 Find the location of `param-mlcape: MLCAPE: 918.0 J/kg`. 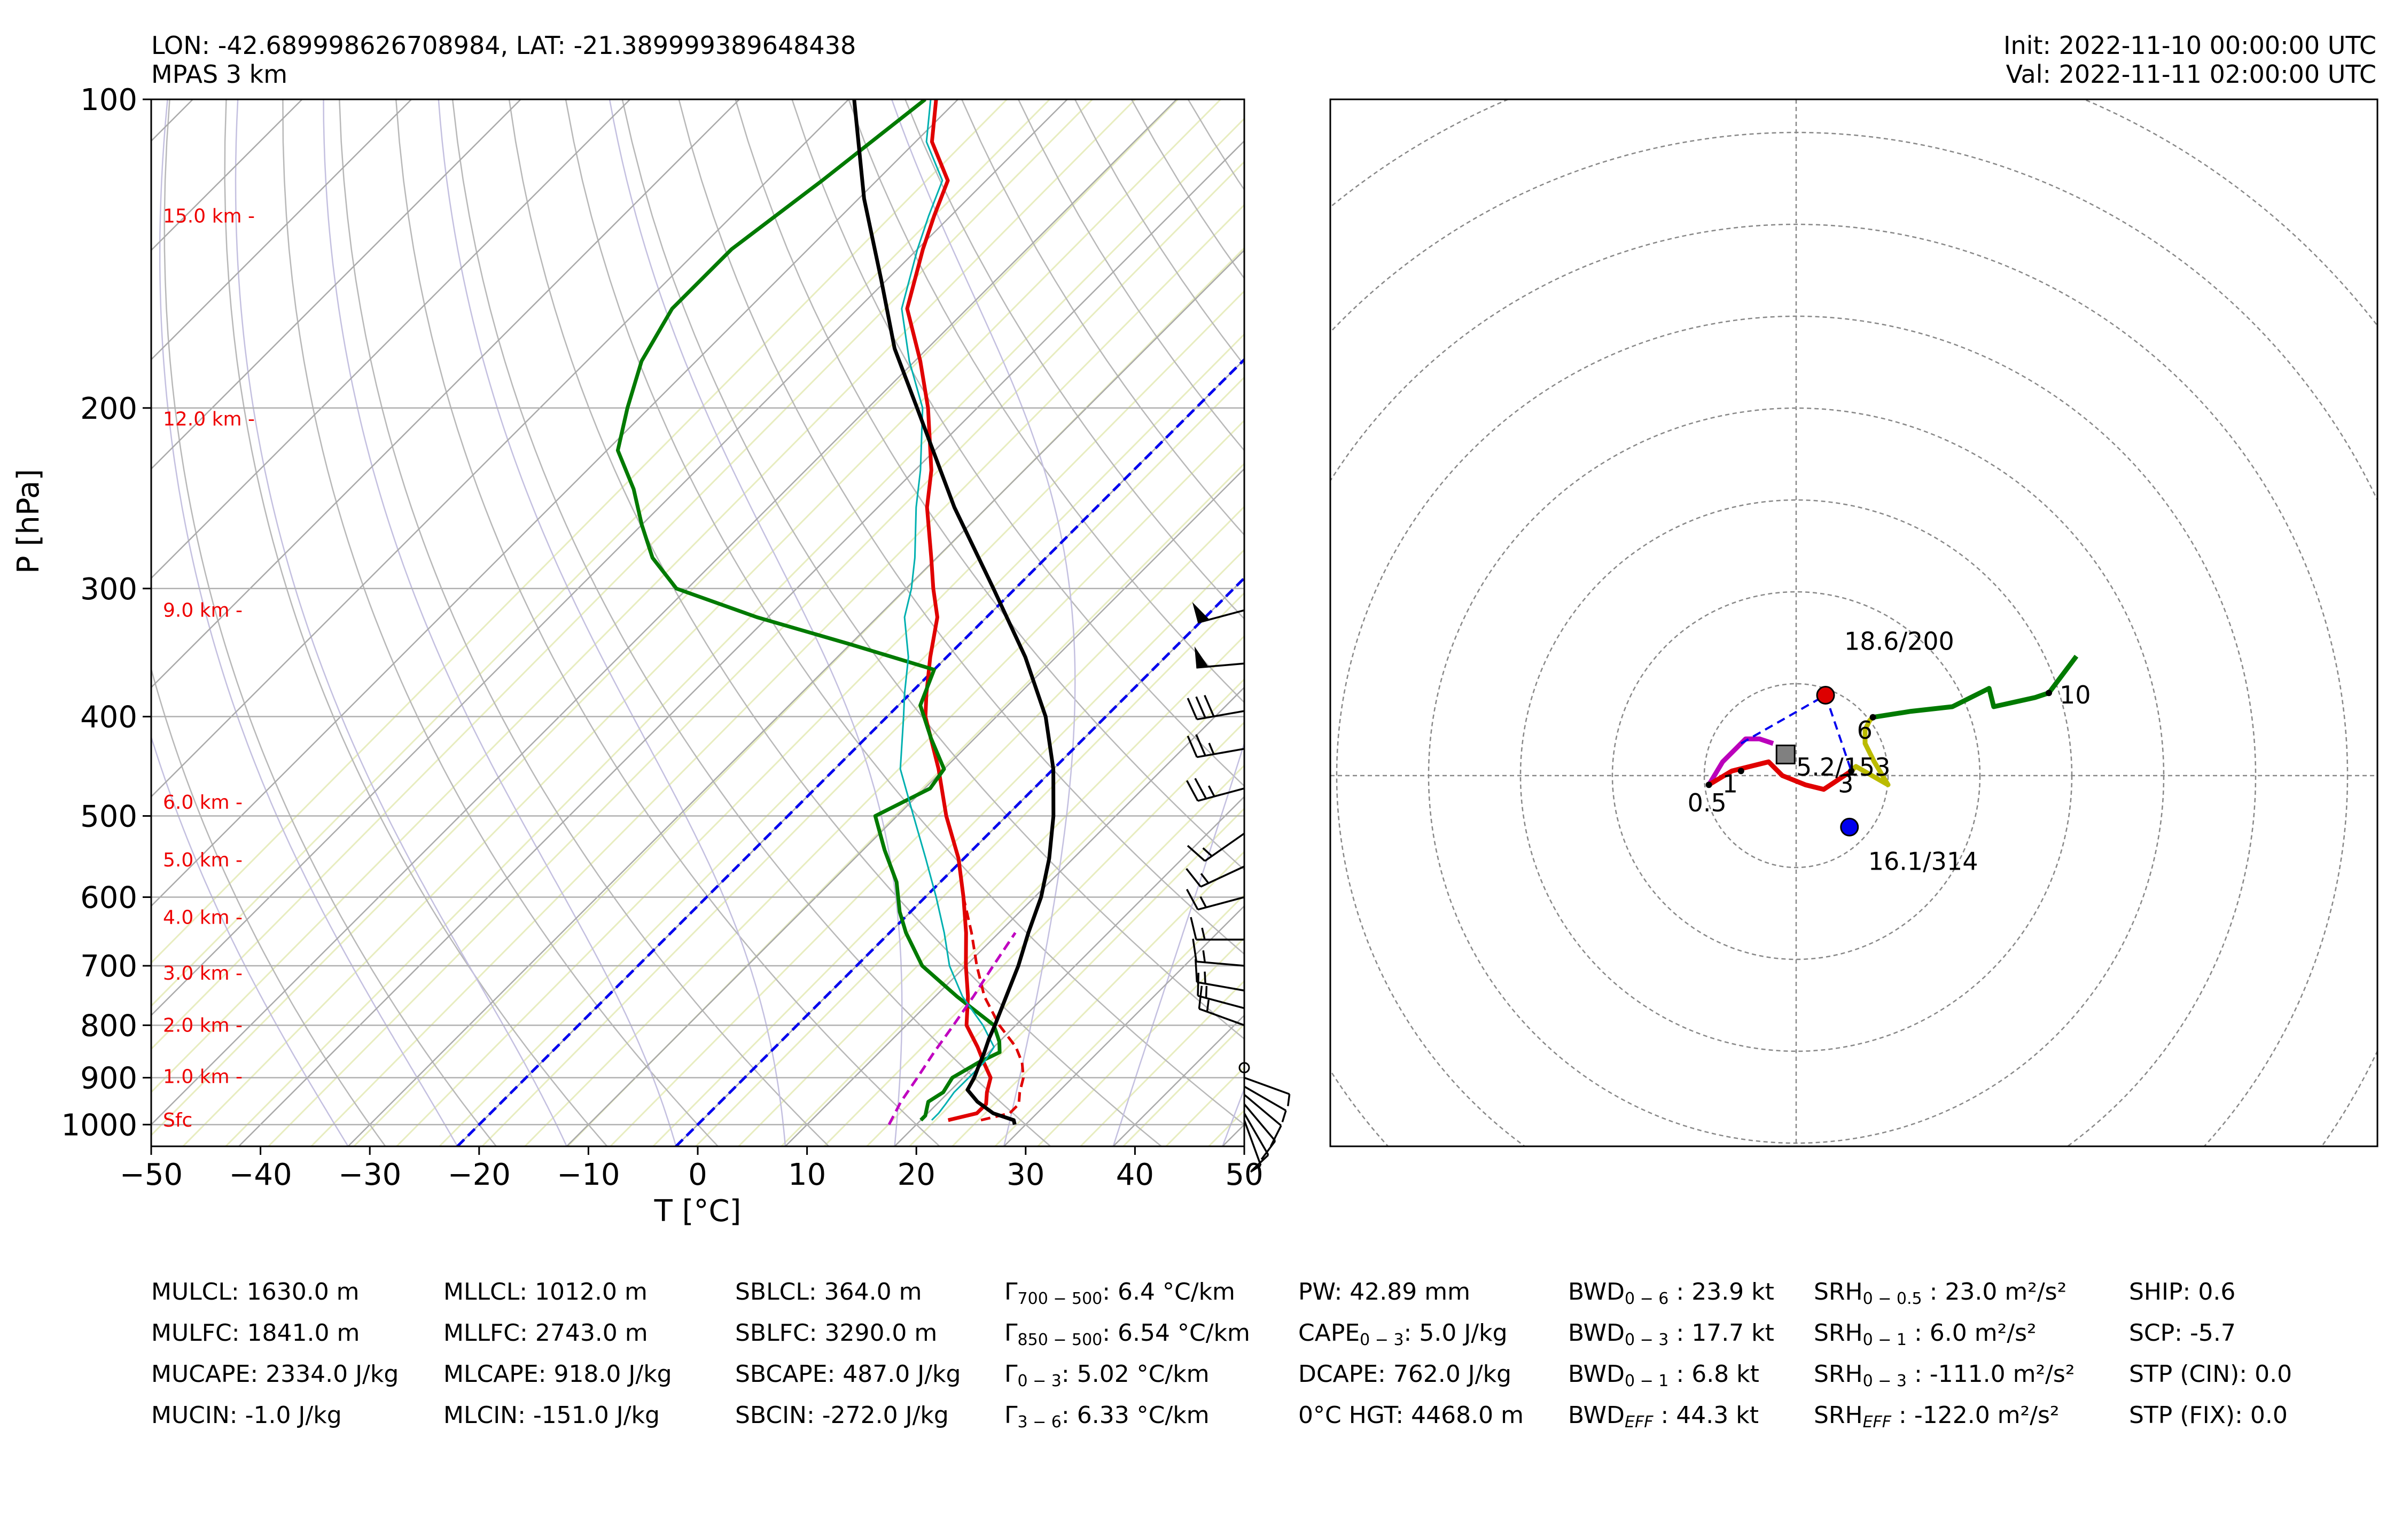

param-mlcape: MLCAPE: 918.0 J/kg is located at coordinates (557, 1374).